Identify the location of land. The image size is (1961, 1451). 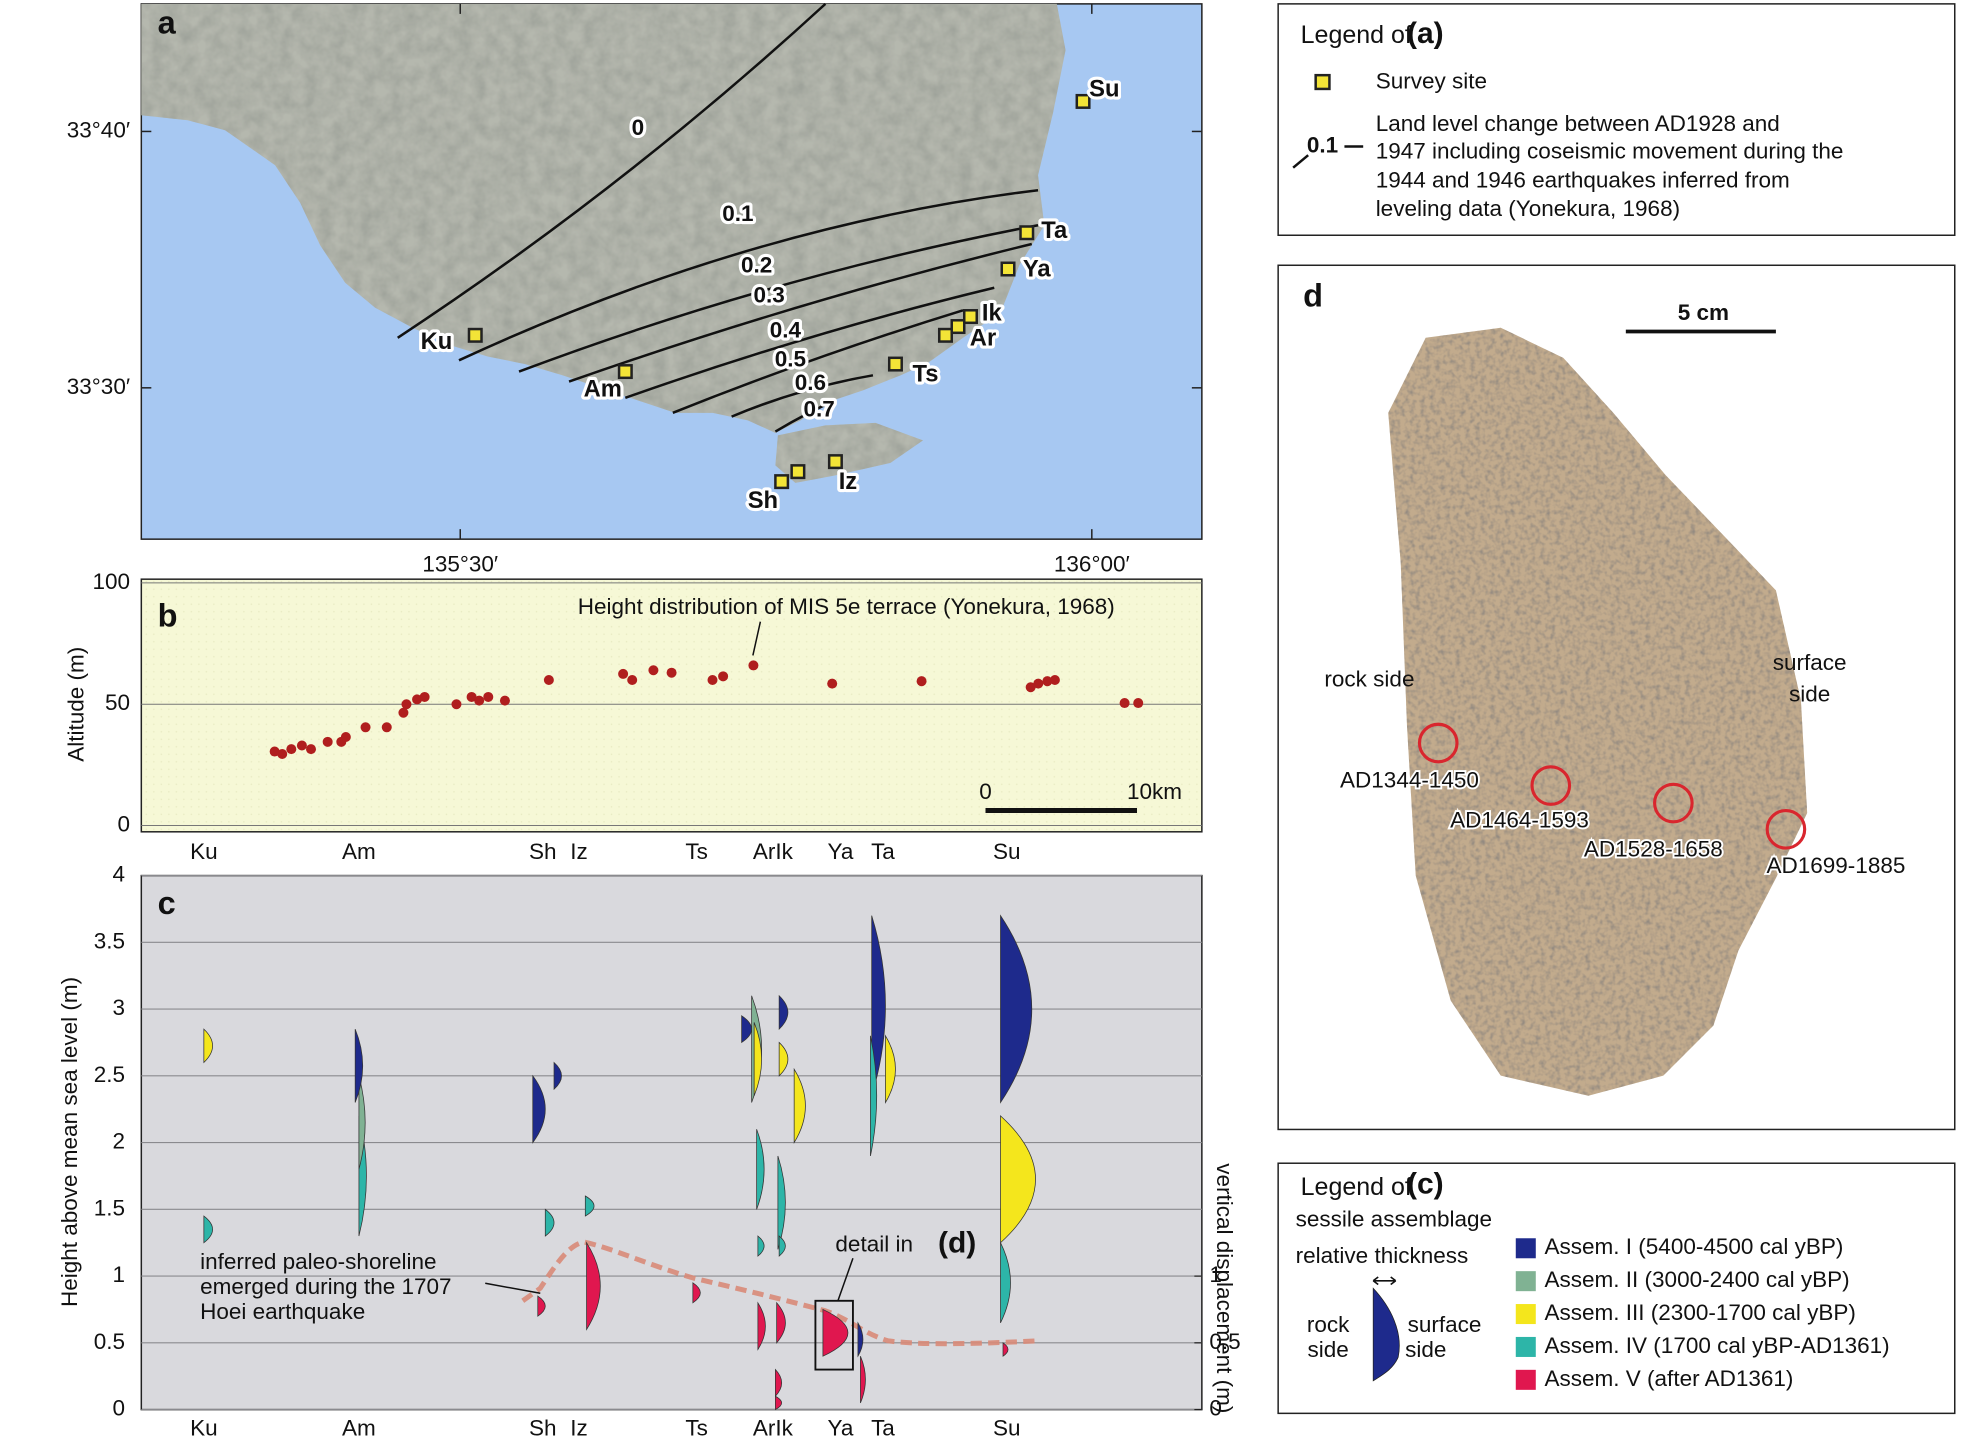
(603, 218).